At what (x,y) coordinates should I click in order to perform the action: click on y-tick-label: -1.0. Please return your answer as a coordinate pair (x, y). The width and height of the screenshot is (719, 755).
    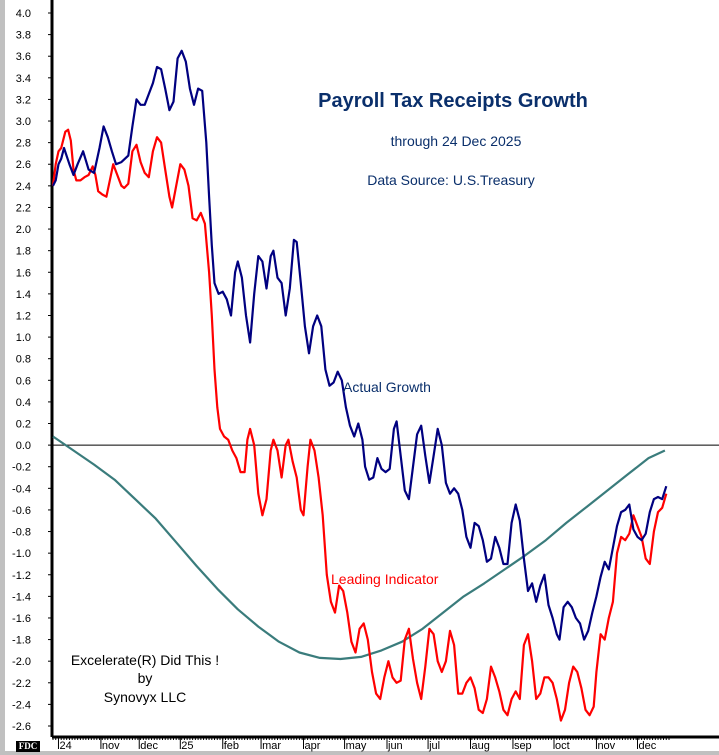
    Looking at the image, I should click on (21, 554).